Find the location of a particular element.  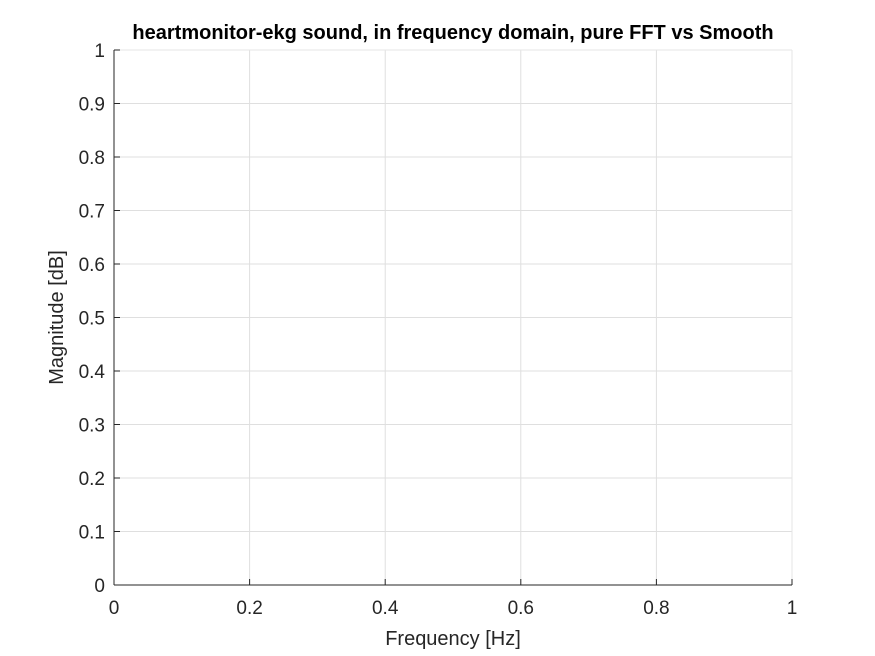

y-tick-label: 0.9 is located at coordinates (92, 105).